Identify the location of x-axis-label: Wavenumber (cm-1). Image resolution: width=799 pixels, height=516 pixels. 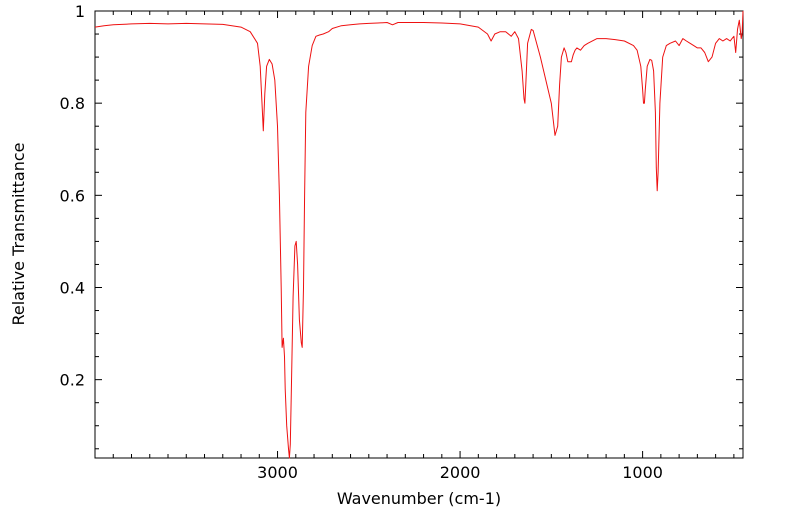
(419, 498).